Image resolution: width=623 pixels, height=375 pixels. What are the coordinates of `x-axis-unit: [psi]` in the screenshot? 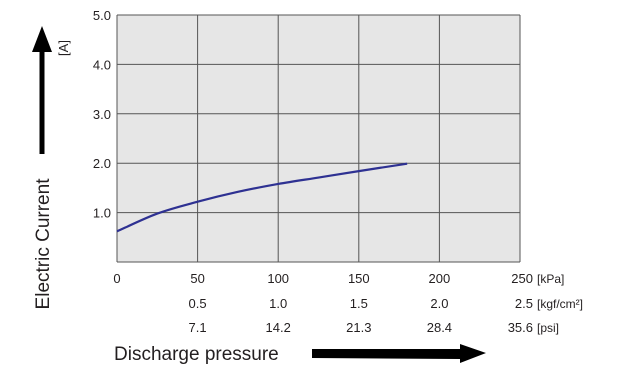 It's located at (548, 328).